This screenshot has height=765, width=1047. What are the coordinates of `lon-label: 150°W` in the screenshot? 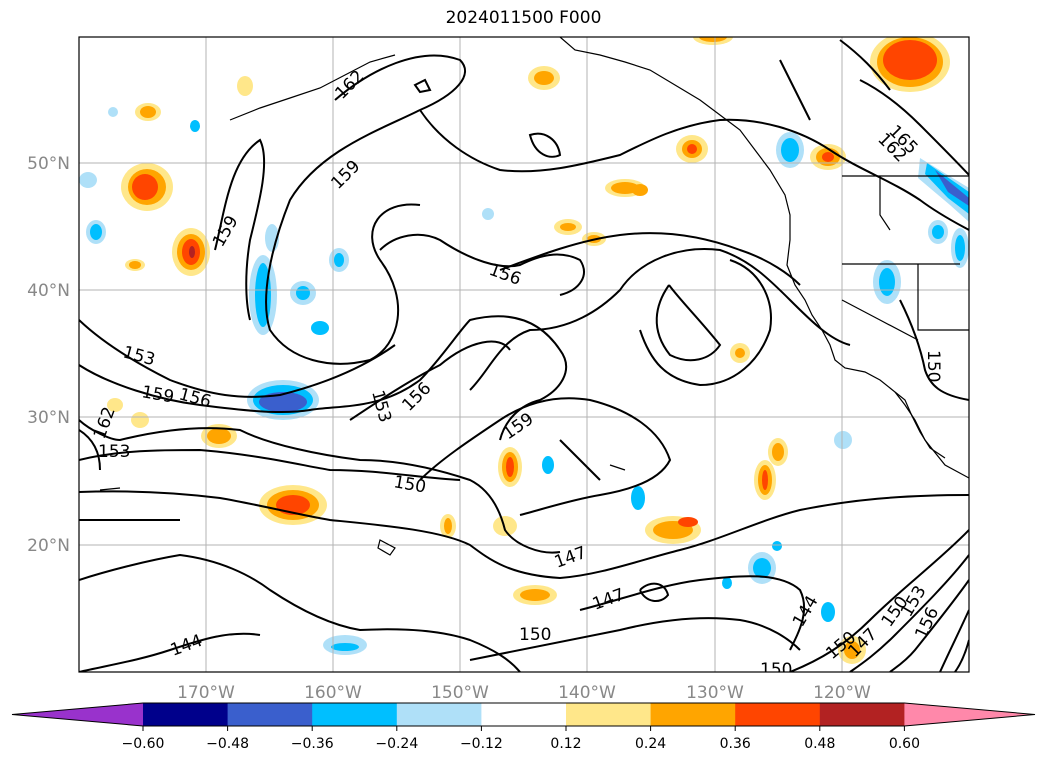 It's located at (460, 693).